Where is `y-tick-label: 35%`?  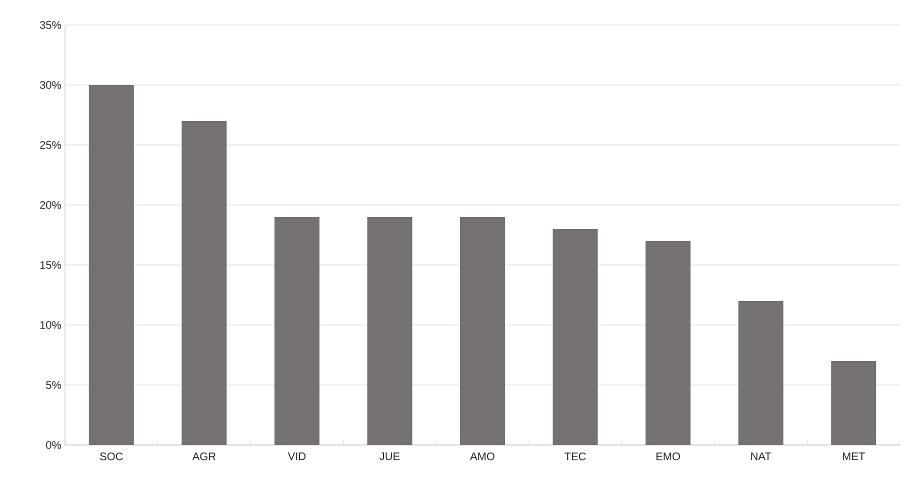 y-tick-label: 35% is located at coordinates (51, 25).